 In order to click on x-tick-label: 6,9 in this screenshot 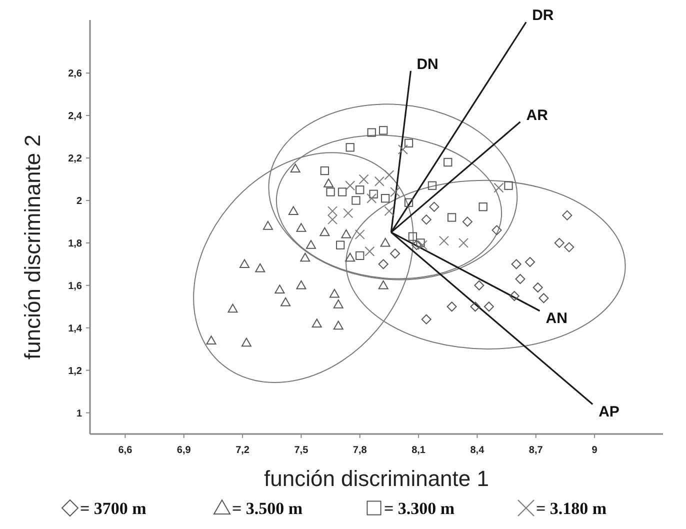, I will do `click(184, 450)`.